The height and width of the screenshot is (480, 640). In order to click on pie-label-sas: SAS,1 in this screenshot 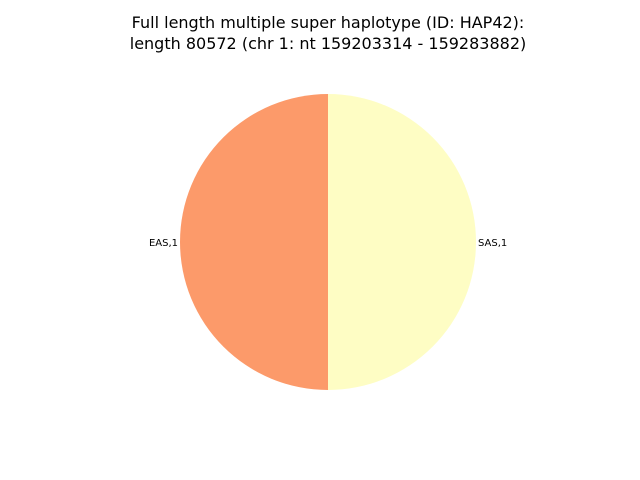, I will do `click(492, 243)`.